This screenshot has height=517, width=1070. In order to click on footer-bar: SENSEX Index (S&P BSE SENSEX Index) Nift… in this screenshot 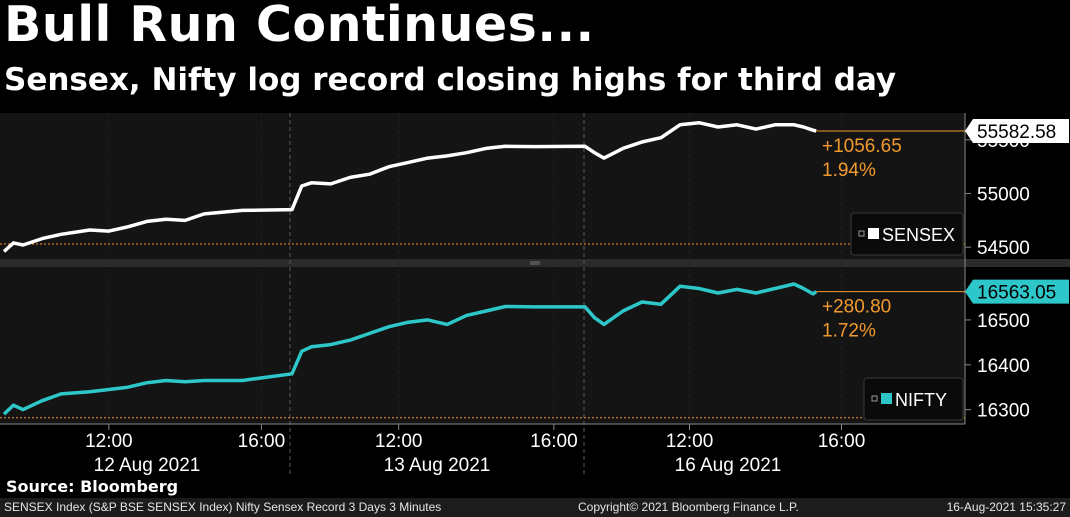, I will do `click(535, 507)`.